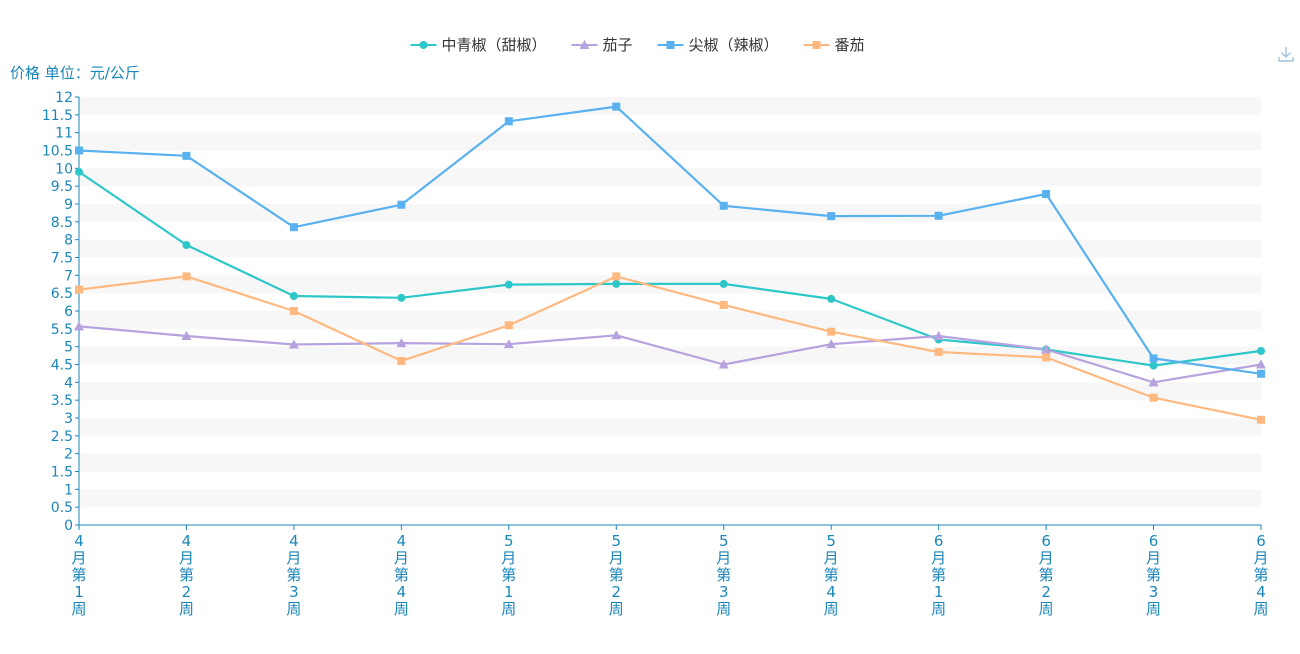 Image resolution: width=1300 pixels, height=654 pixels. Describe the element at coordinates (401, 575) in the screenshot. I see `x-tick-label: 4 月第 4 周` at that location.